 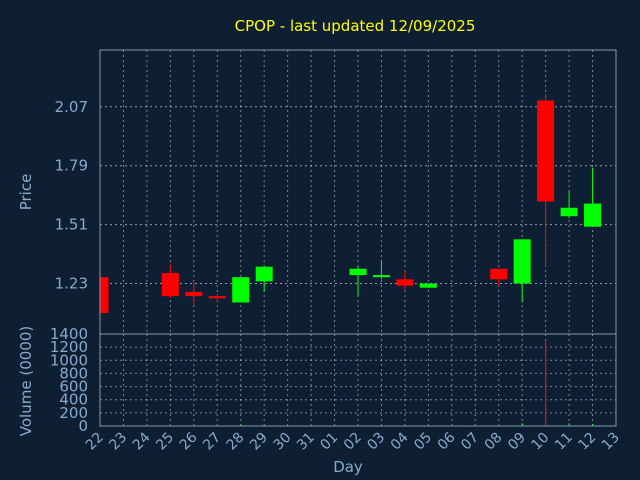 I want to click on volume-tick-label: 0, so click(x=83, y=426).